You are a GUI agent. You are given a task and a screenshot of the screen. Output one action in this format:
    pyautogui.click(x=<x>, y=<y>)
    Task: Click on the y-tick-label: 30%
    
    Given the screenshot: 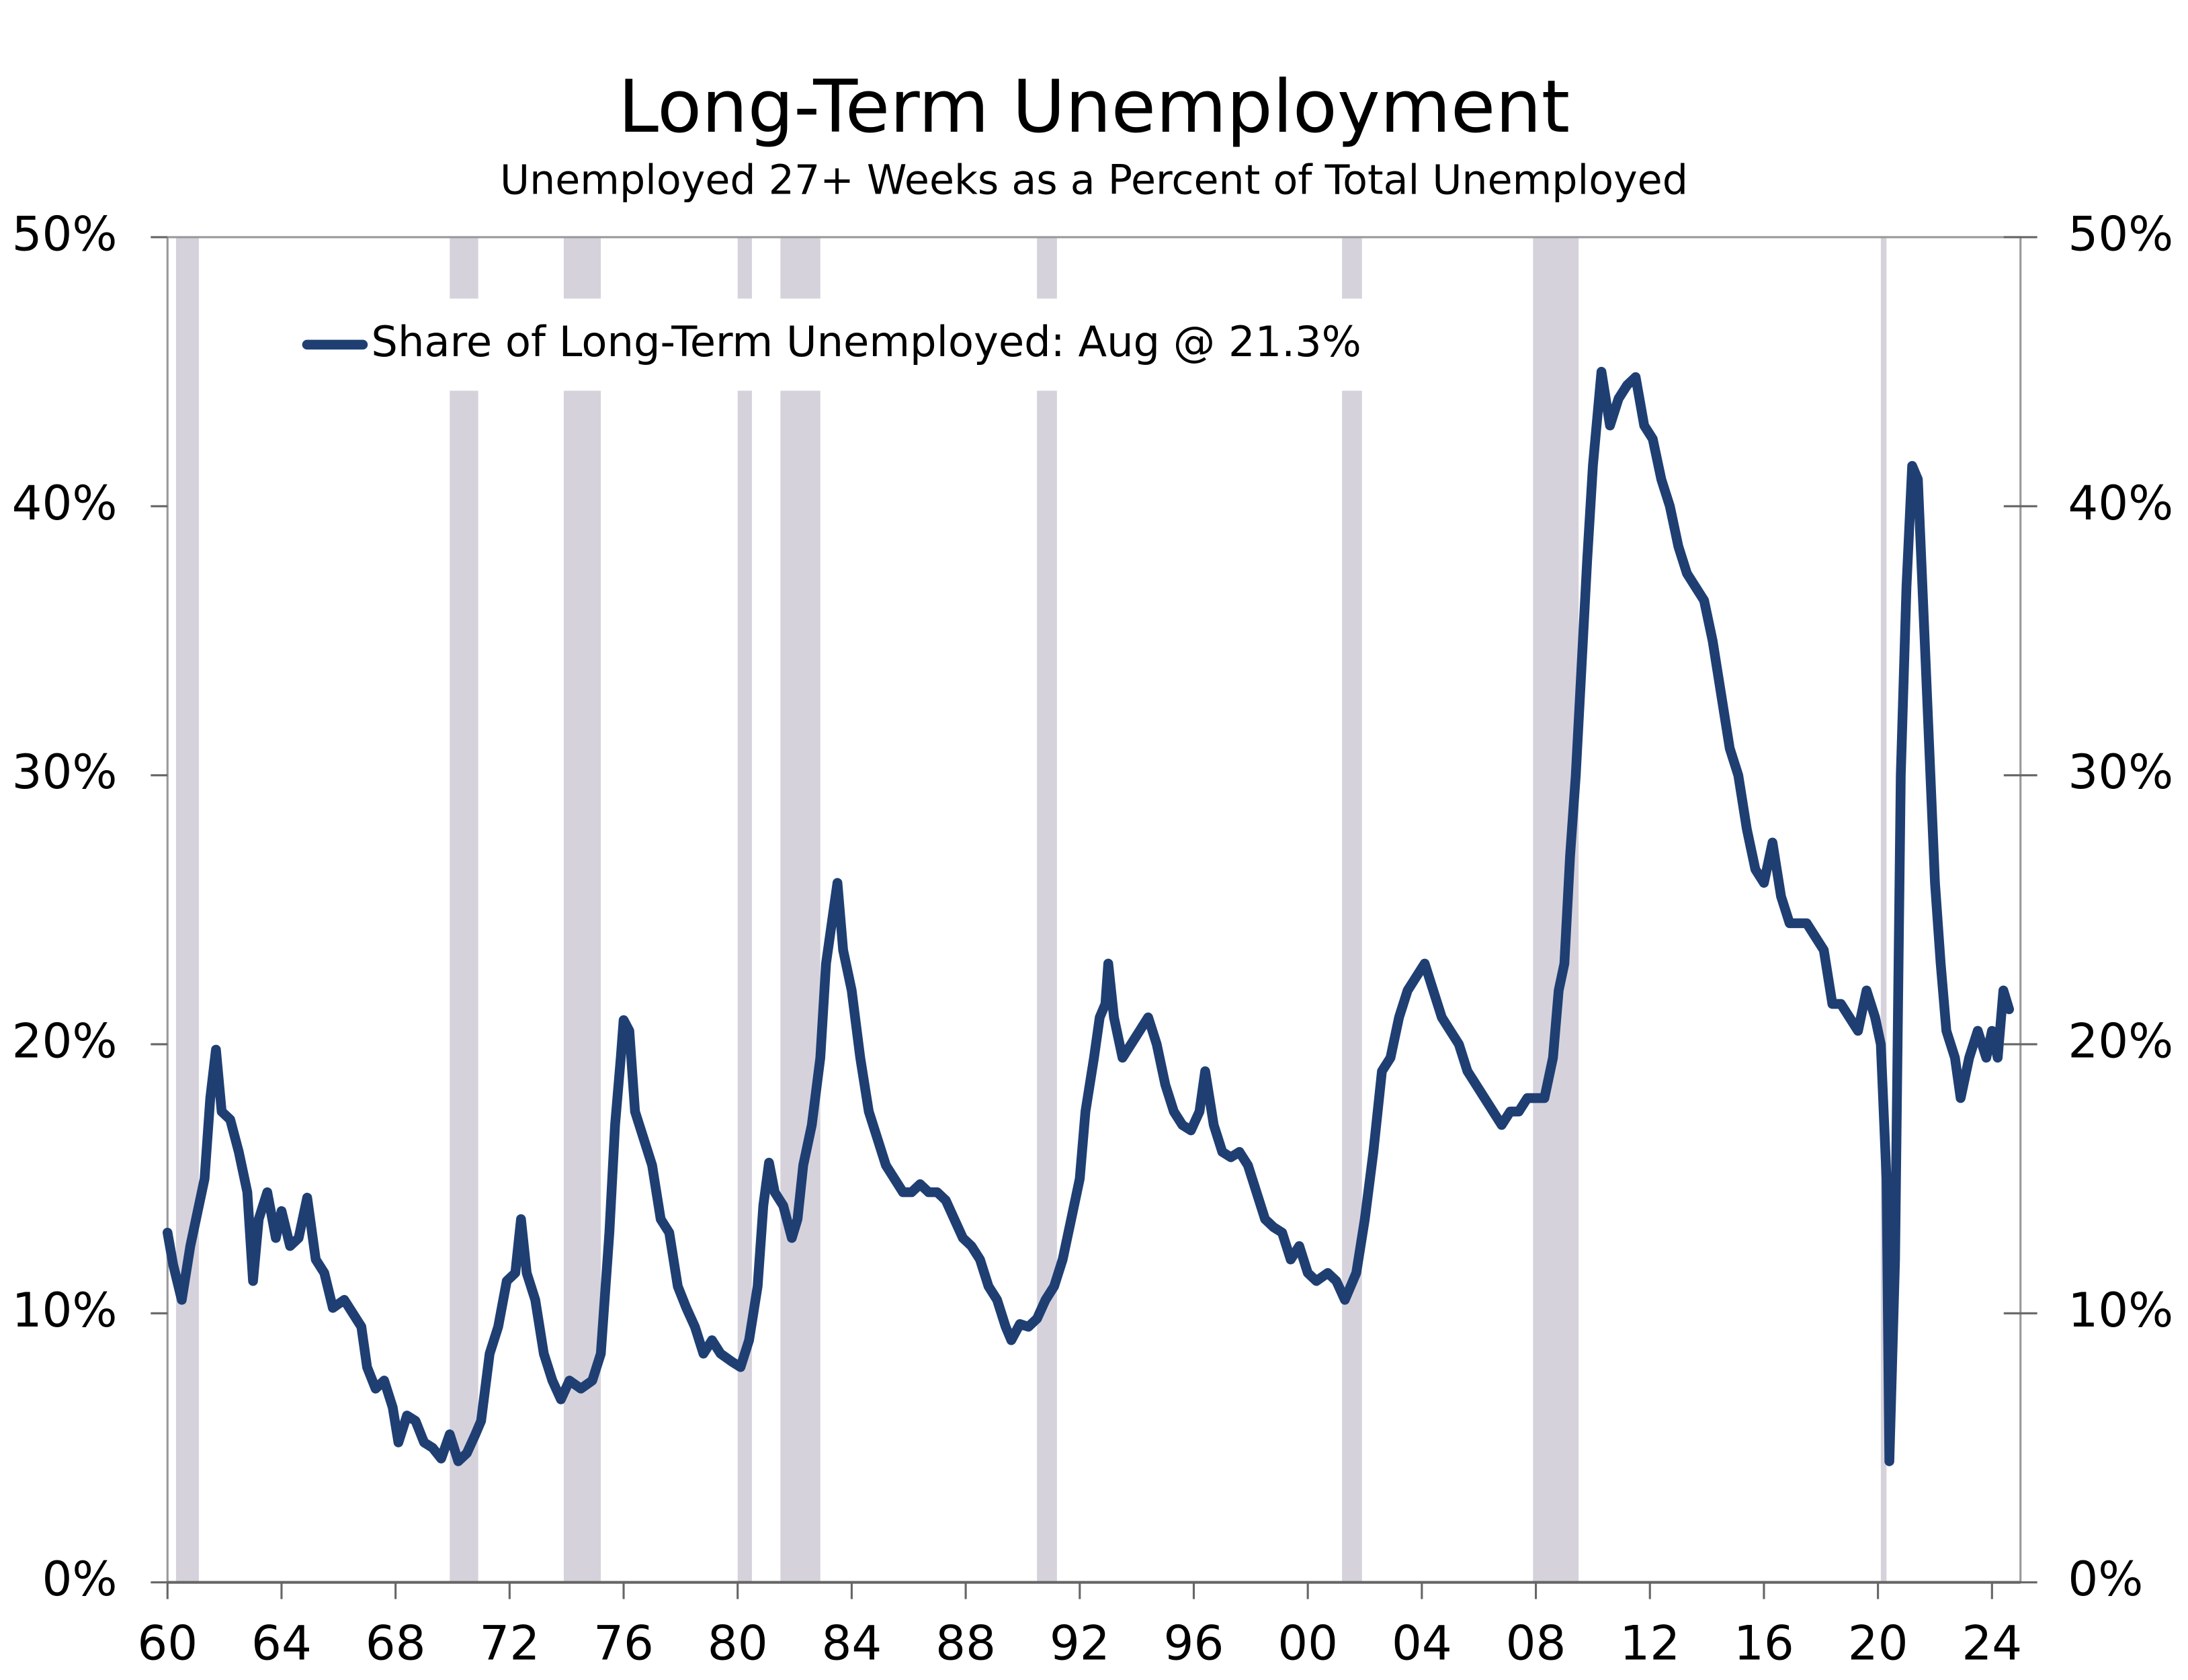 What is the action you would take?
    pyautogui.click(x=65, y=772)
    